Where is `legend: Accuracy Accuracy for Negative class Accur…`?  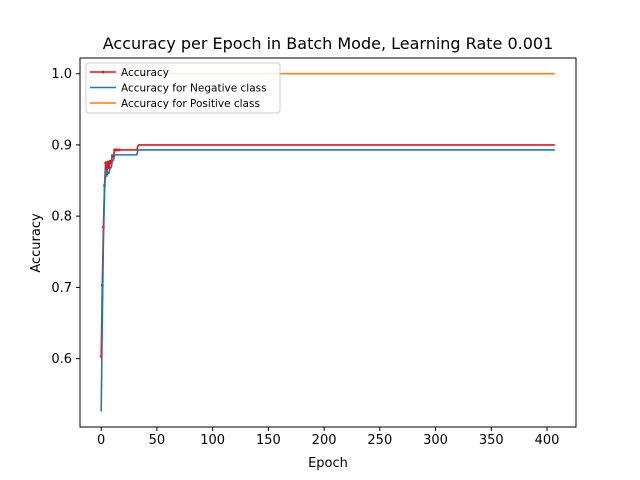 legend: Accuracy Accuracy for Negative class Accur… is located at coordinates (183, 88).